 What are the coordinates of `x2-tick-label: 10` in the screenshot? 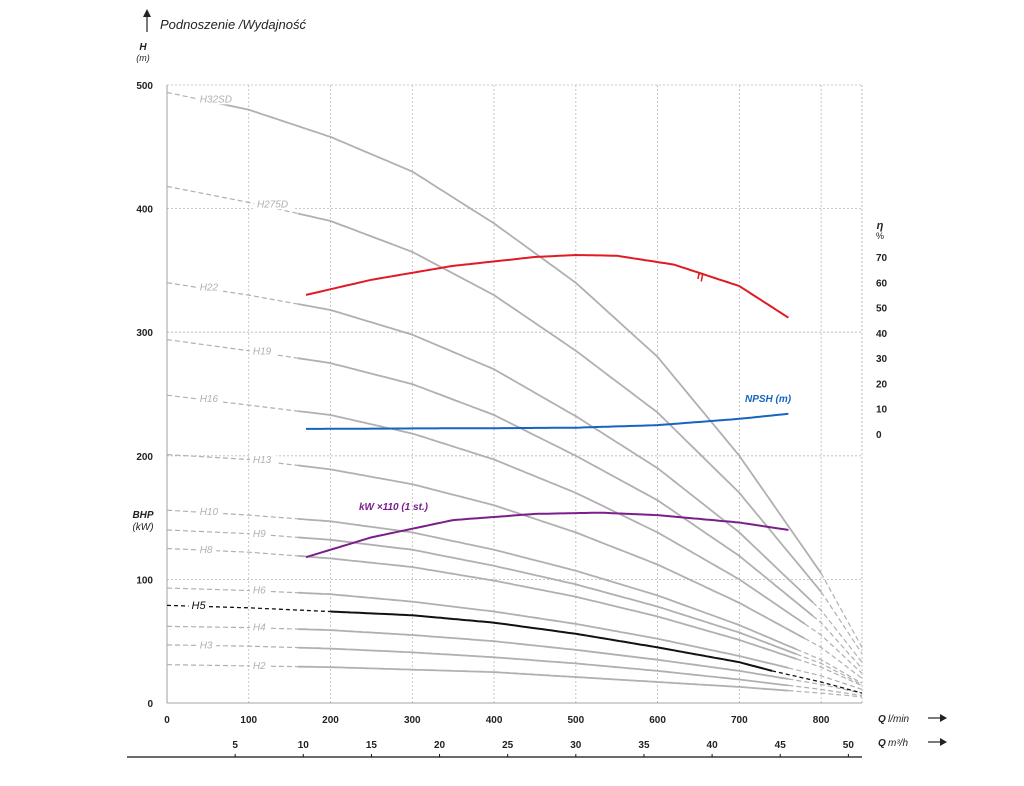 It's located at (304, 745).